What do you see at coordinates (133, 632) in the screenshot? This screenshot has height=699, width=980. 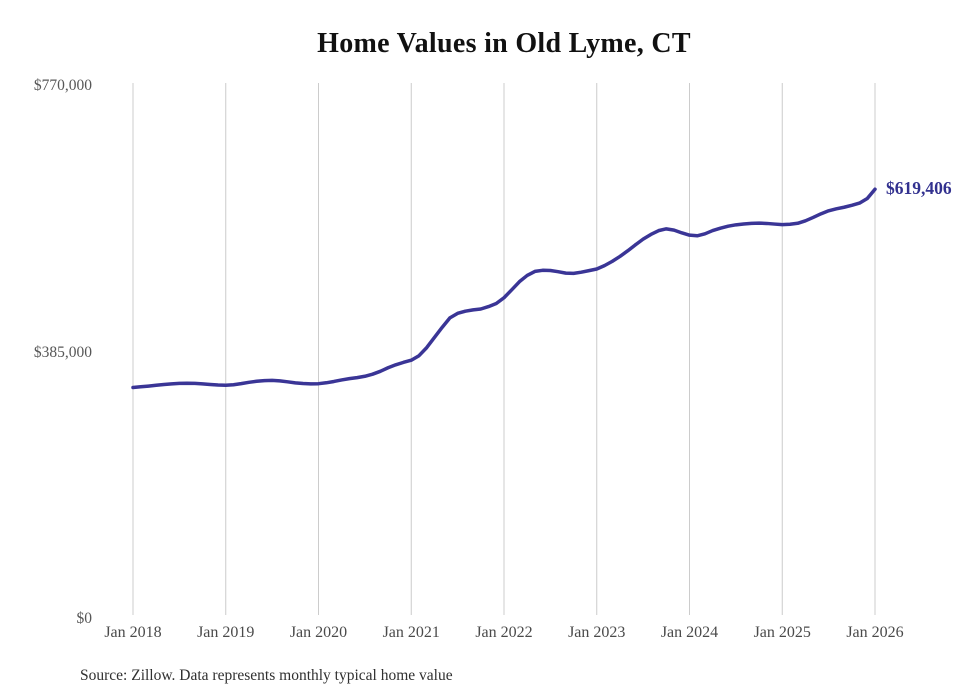 I see `x-tick-label: Jan 2018` at bounding box center [133, 632].